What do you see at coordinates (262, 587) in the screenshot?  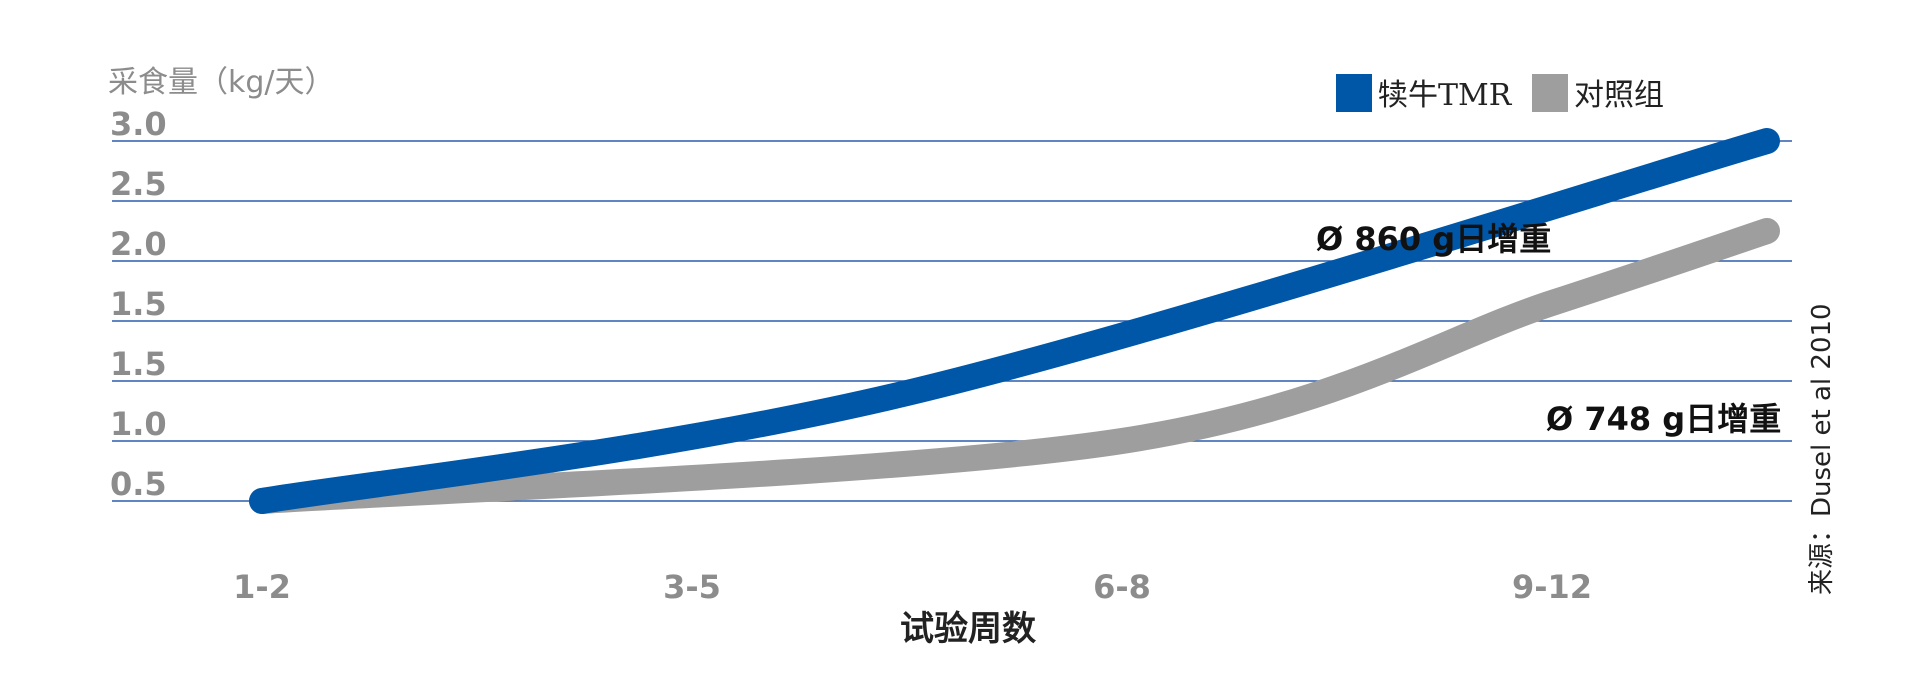 I see `x-tick-label: 1-2` at bounding box center [262, 587].